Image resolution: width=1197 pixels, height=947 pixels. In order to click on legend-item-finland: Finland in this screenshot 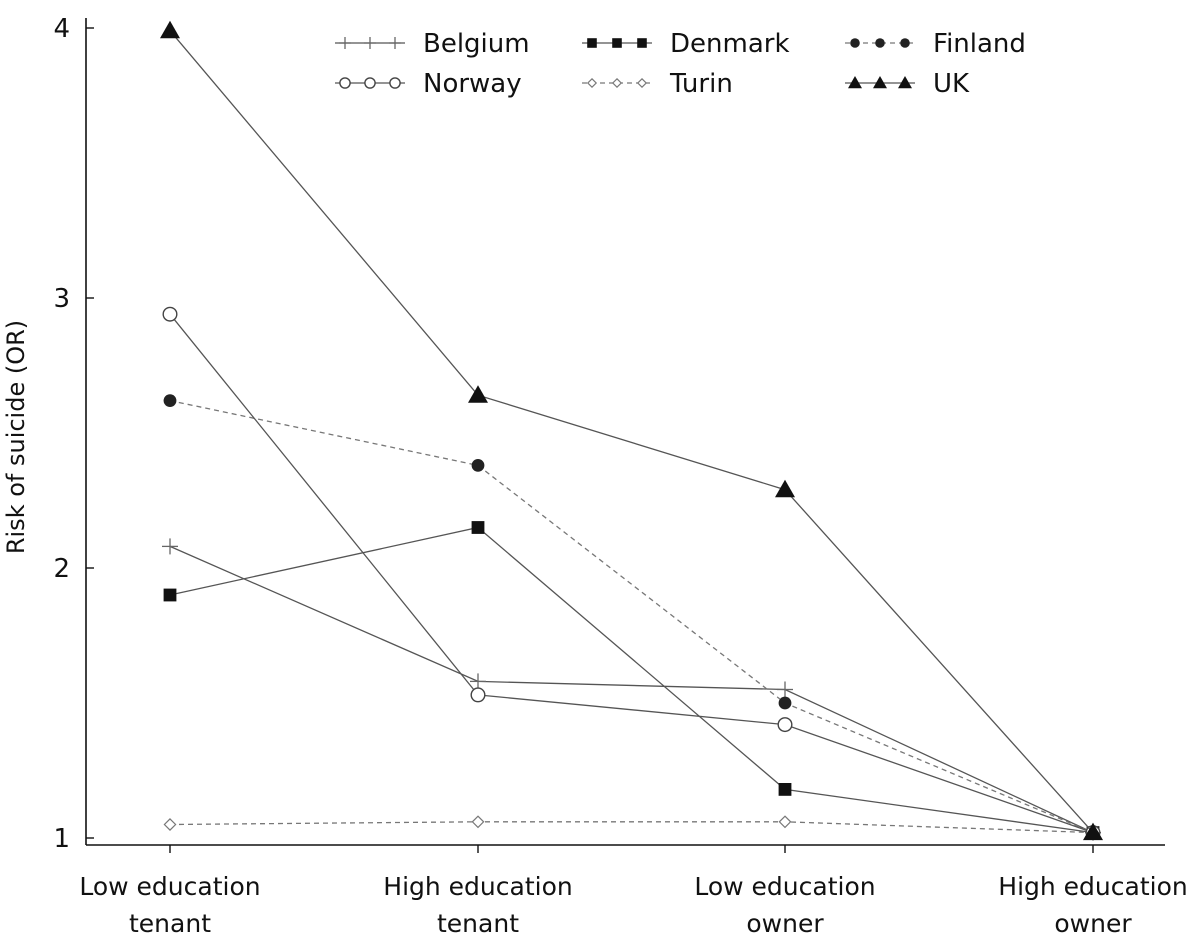, I will do `click(935, 44)`.